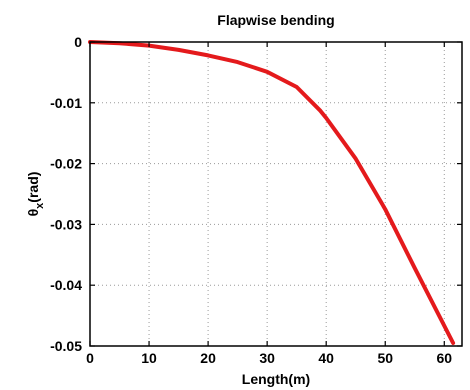  Describe the element at coordinates (66, 224) in the screenshot. I see `y-tick-label: -0.03` at that location.